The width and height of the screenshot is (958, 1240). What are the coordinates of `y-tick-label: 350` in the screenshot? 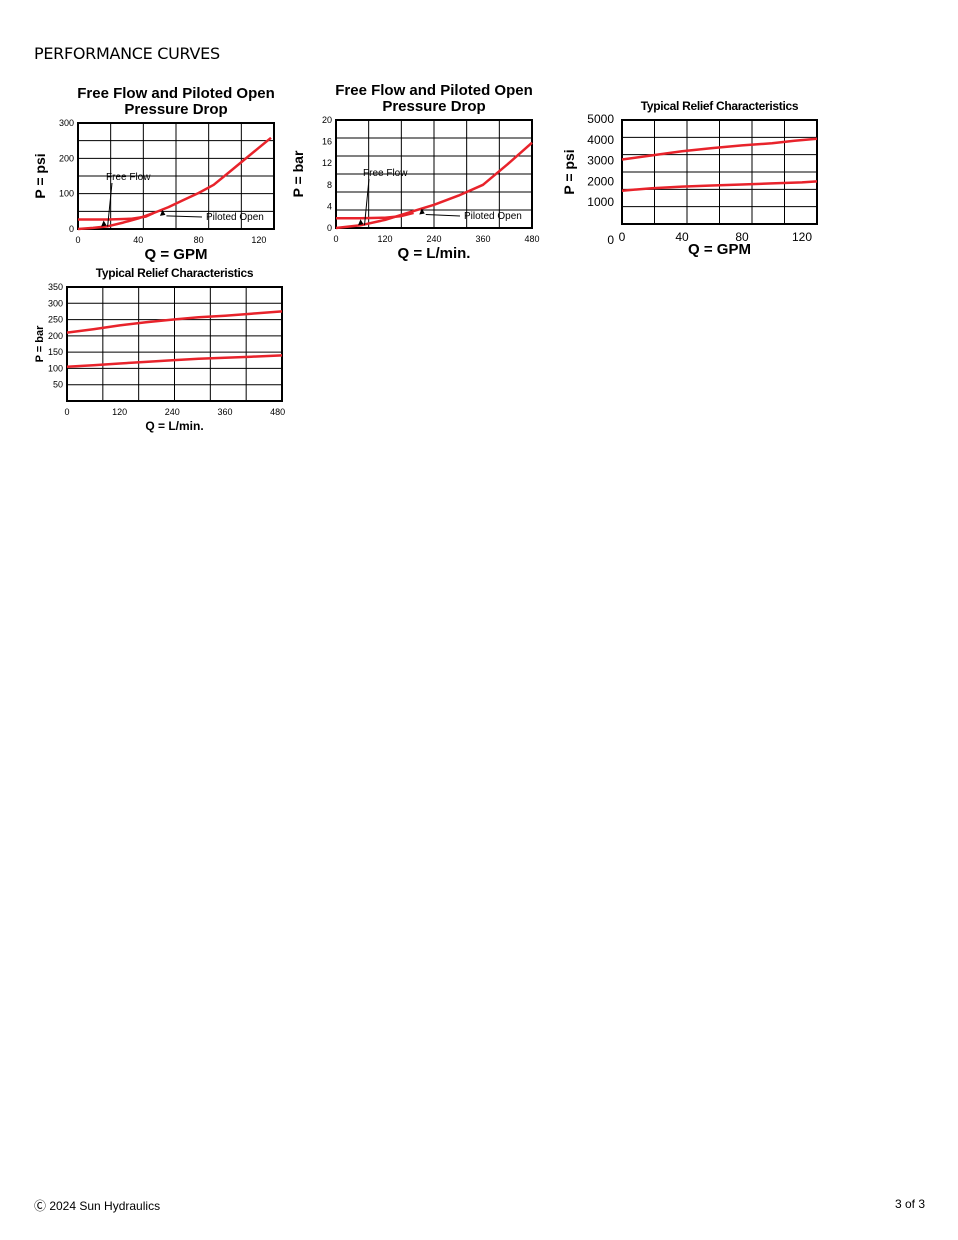 It's located at (55, 287).